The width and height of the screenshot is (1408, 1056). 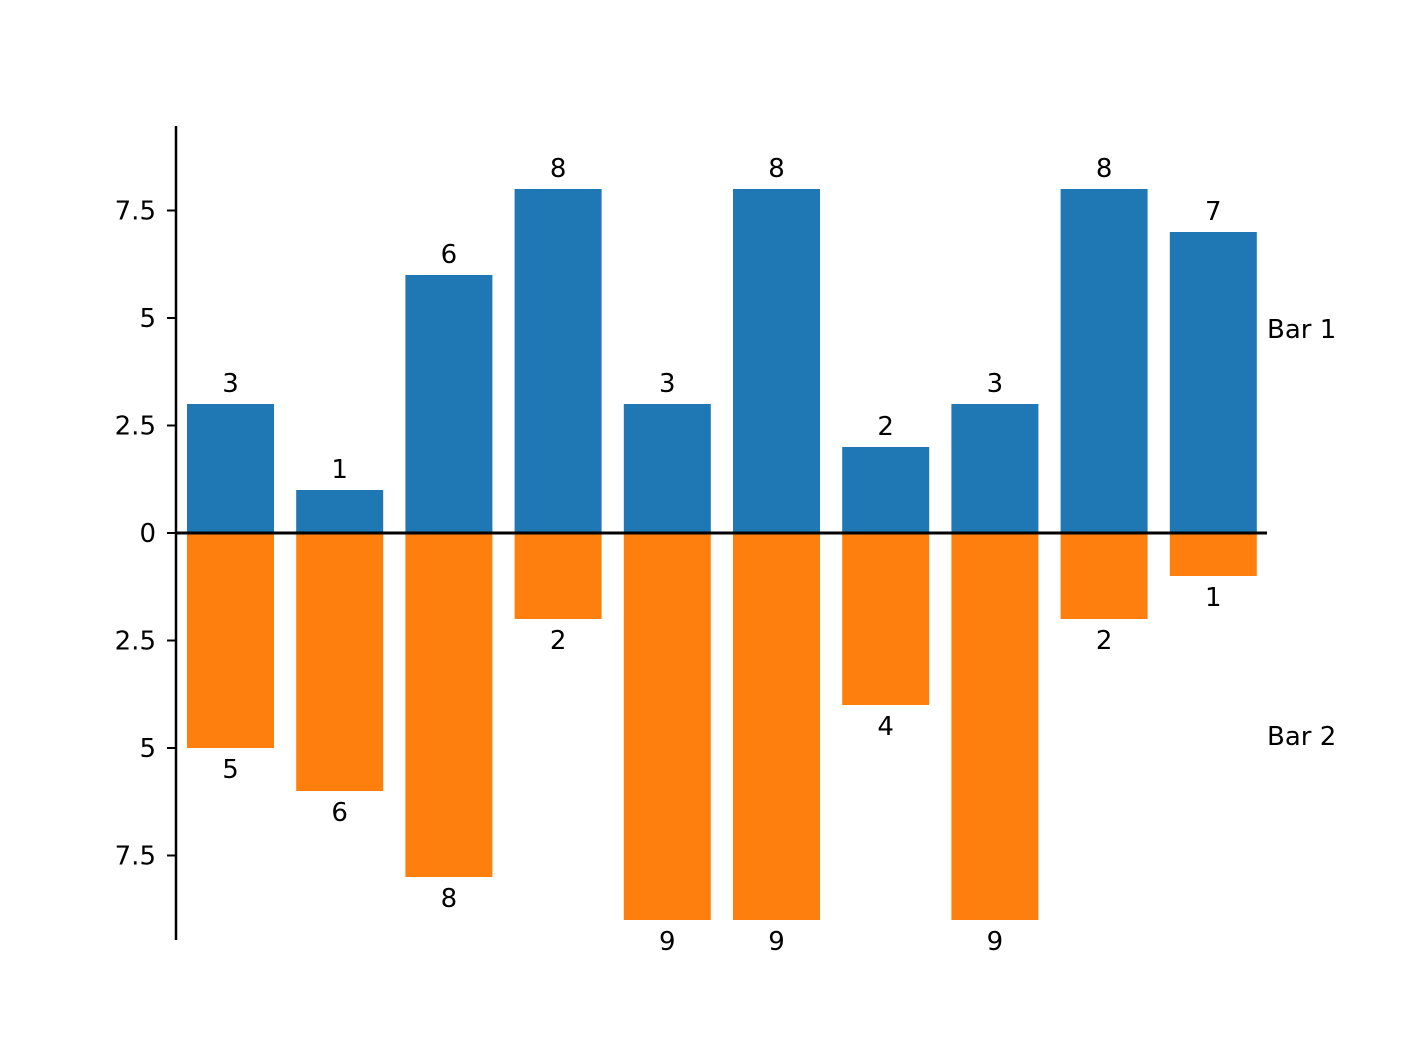 I want to click on series-labels-group: Bar 1 Bar 2, so click(x=1301, y=533).